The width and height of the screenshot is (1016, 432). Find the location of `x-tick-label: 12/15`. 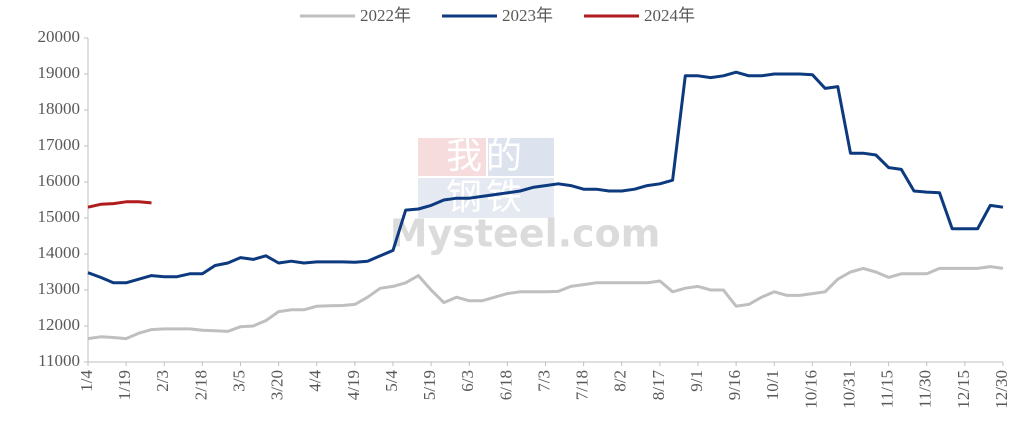

x-tick-label: 12/15 is located at coordinates (963, 389).